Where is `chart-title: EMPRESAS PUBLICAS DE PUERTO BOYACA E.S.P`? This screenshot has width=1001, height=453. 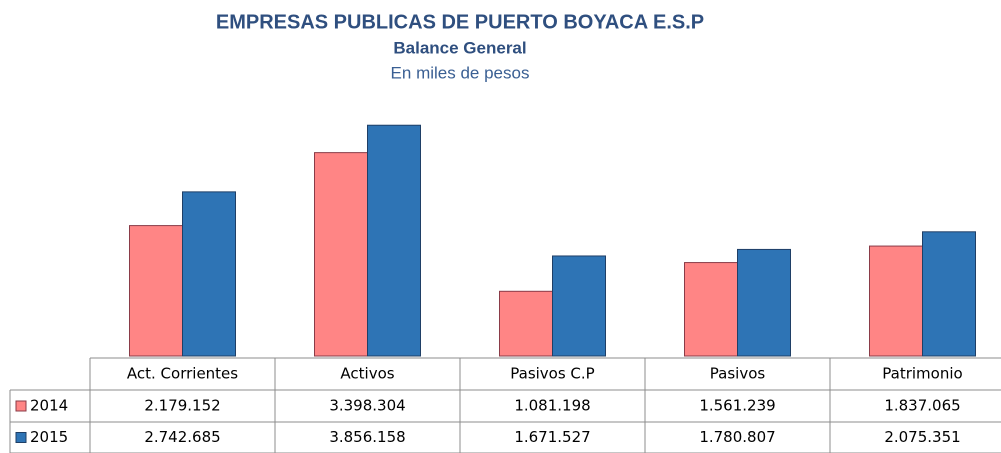 chart-title: EMPRESAS PUBLICAS DE PUERTO BOYACA E.S.P is located at coordinates (460, 22).